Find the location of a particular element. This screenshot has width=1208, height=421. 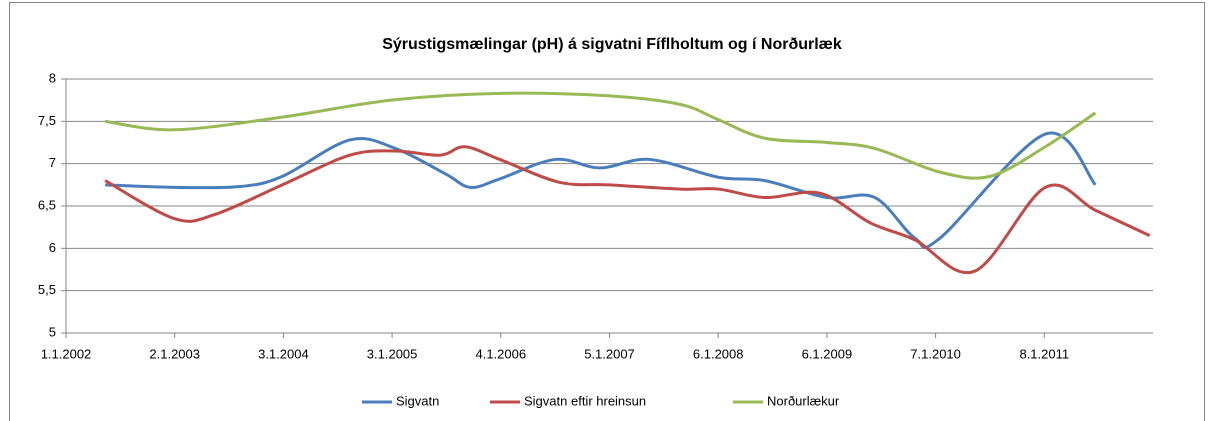

legend-label: Sigvatn is located at coordinates (417, 400).